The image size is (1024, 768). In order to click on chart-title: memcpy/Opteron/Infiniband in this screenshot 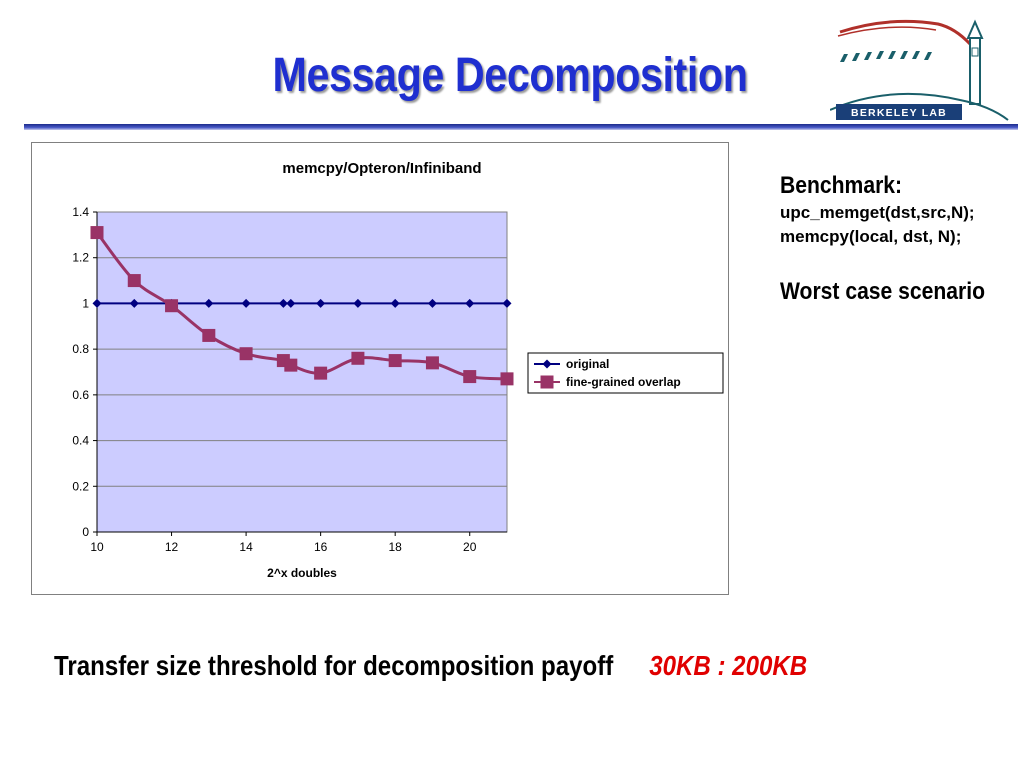, I will do `click(381, 168)`.